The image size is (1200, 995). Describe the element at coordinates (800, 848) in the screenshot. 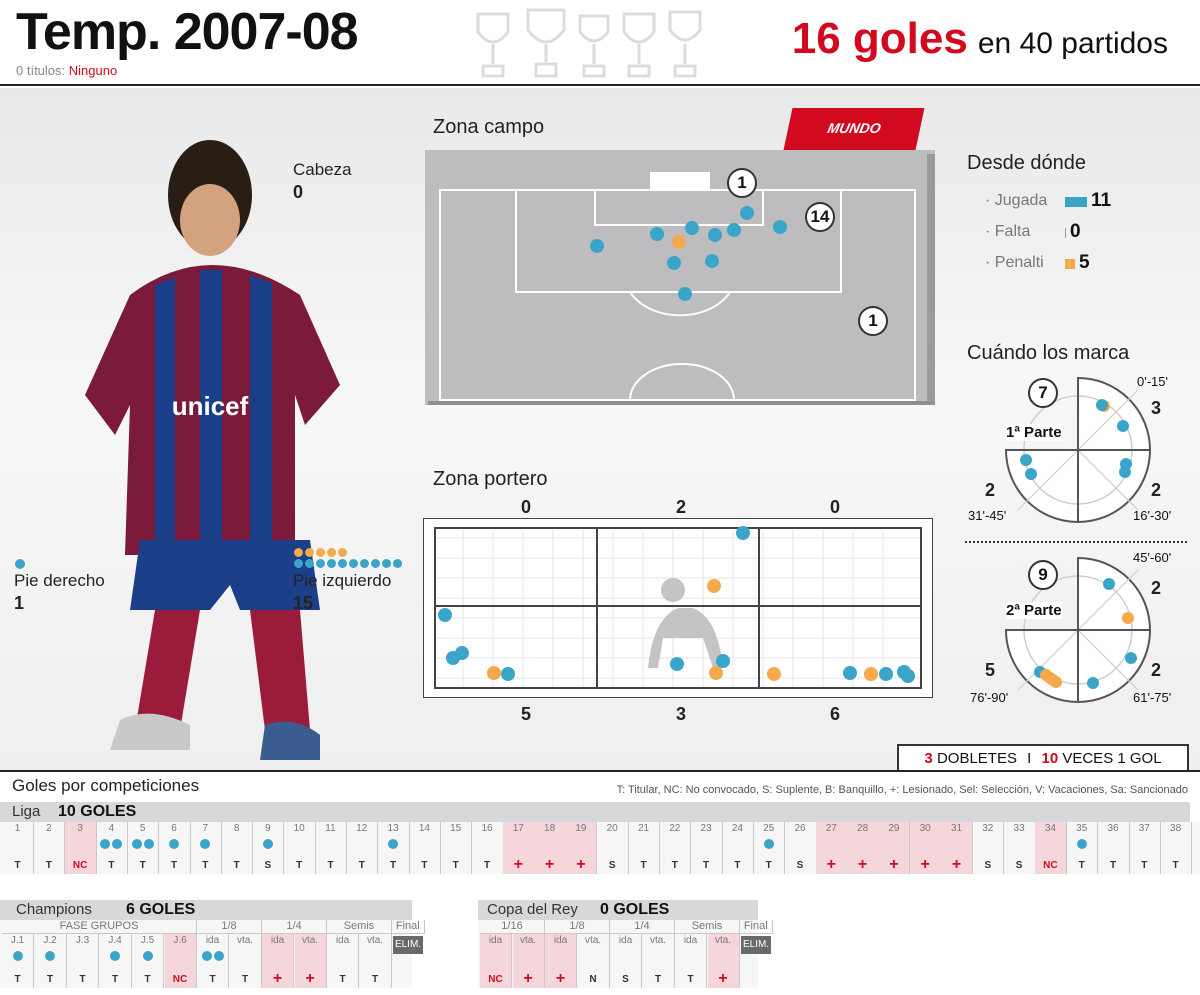

I see `match-cell: 26 S` at that location.